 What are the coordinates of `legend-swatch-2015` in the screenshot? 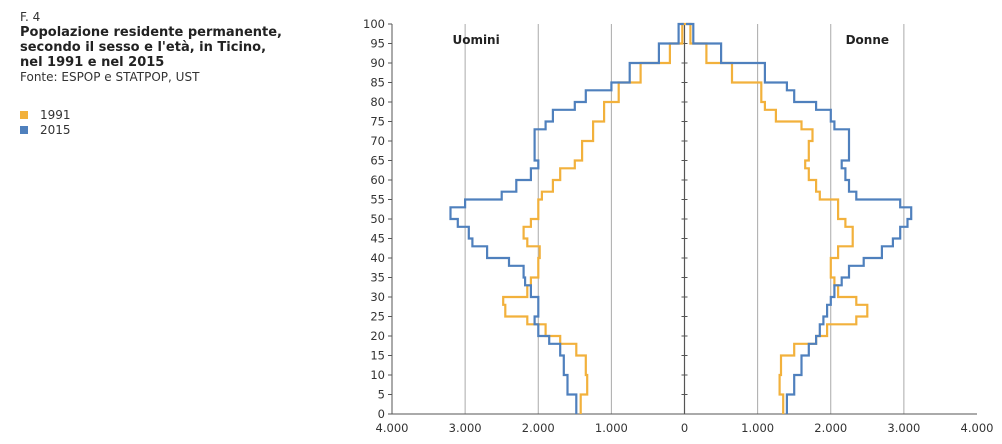 It's located at (24, 129).